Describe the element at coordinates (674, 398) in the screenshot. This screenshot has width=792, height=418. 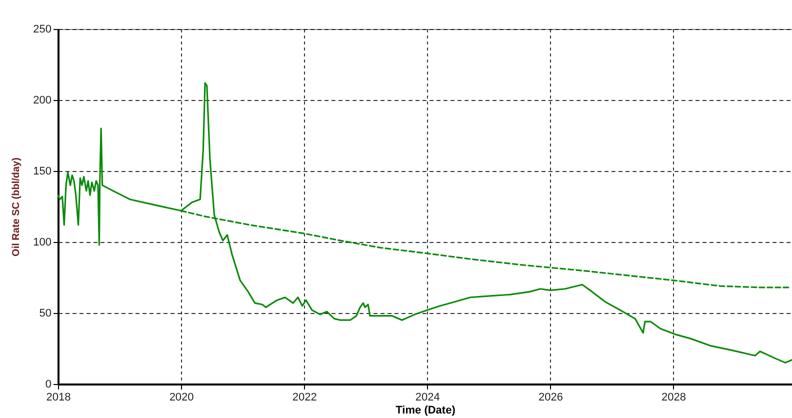
I see `x-tick-label: 2028` at that location.